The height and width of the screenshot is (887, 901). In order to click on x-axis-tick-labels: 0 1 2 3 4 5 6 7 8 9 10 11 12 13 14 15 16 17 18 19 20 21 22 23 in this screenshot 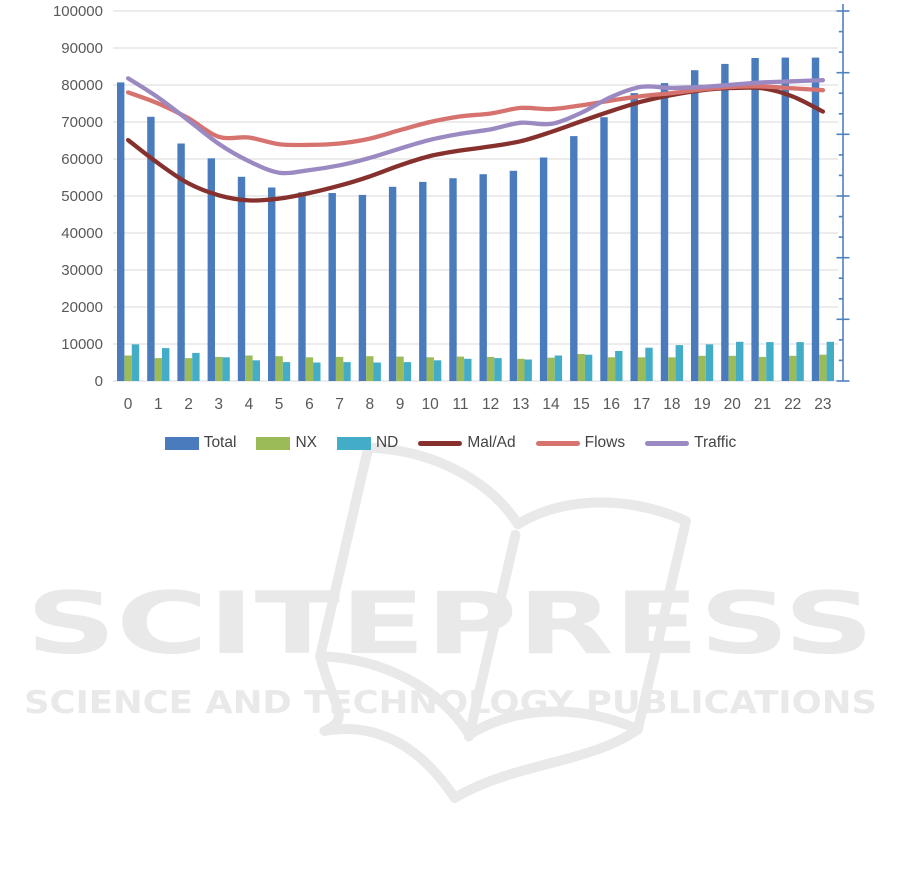, I will do `click(478, 404)`.